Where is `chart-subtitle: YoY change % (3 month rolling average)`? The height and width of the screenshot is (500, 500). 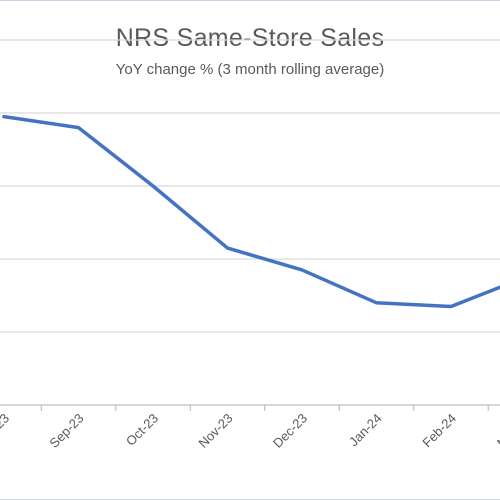 chart-subtitle: YoY change % (3 month rolling average) is located at coordinates (250, 69).